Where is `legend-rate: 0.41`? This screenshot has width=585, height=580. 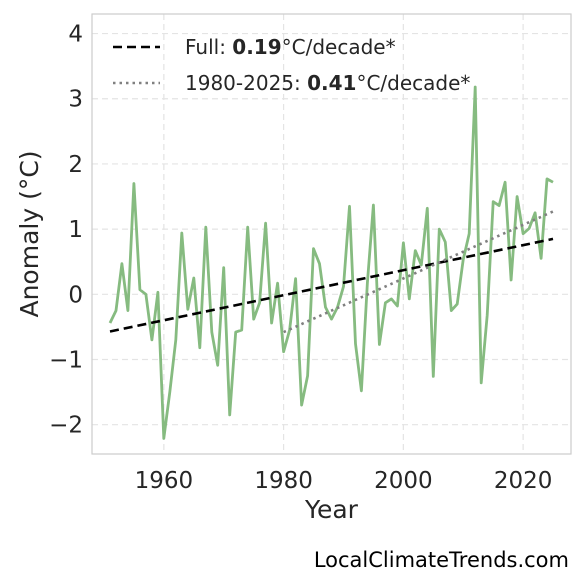 legend-rate: 0.41 is located at coordinates (331, 83).